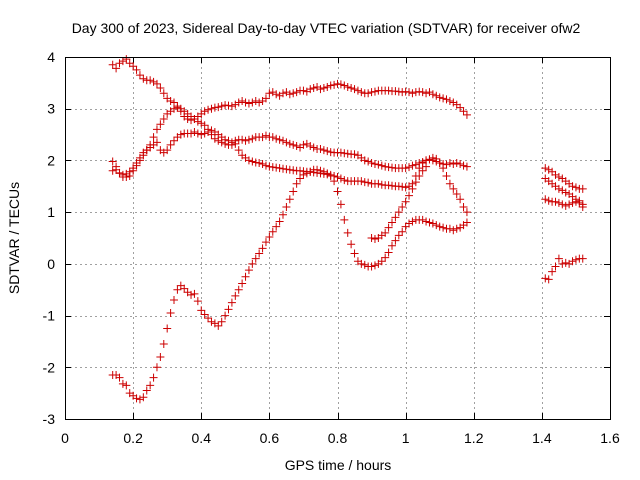  I want to click on x-axis-label: GPS time / hours, so click(338, 465).